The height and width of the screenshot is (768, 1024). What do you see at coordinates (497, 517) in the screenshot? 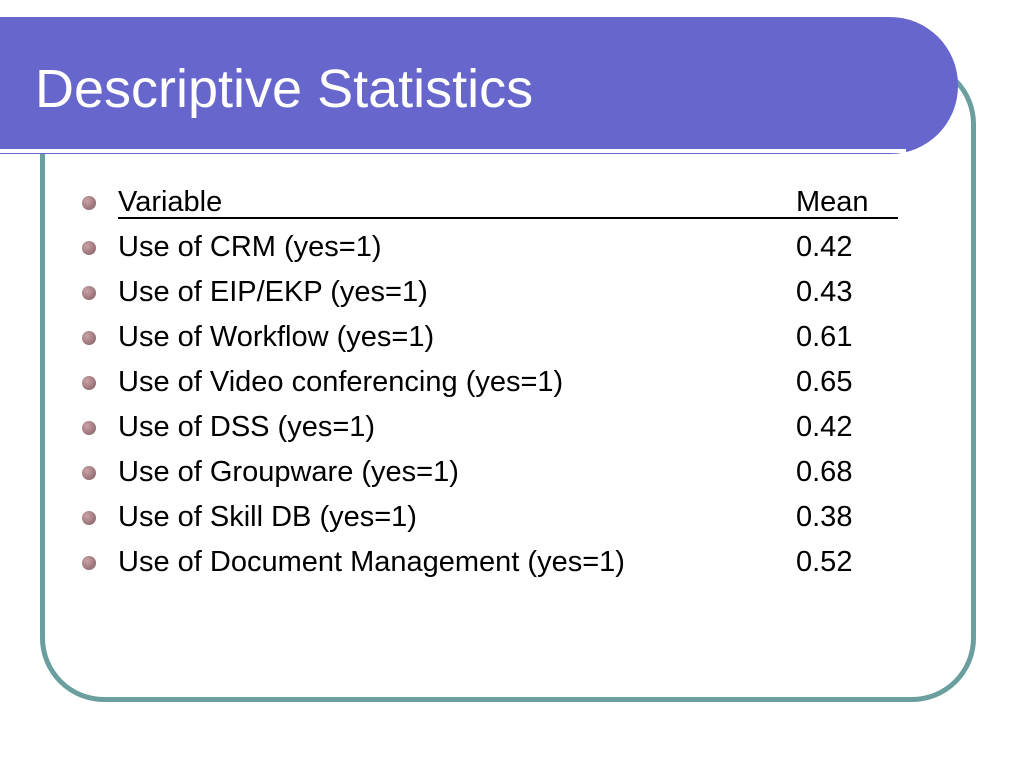
I see `list-item: Use of Skill DB (yes=1) 0.38` at bounding box center [497, 517].